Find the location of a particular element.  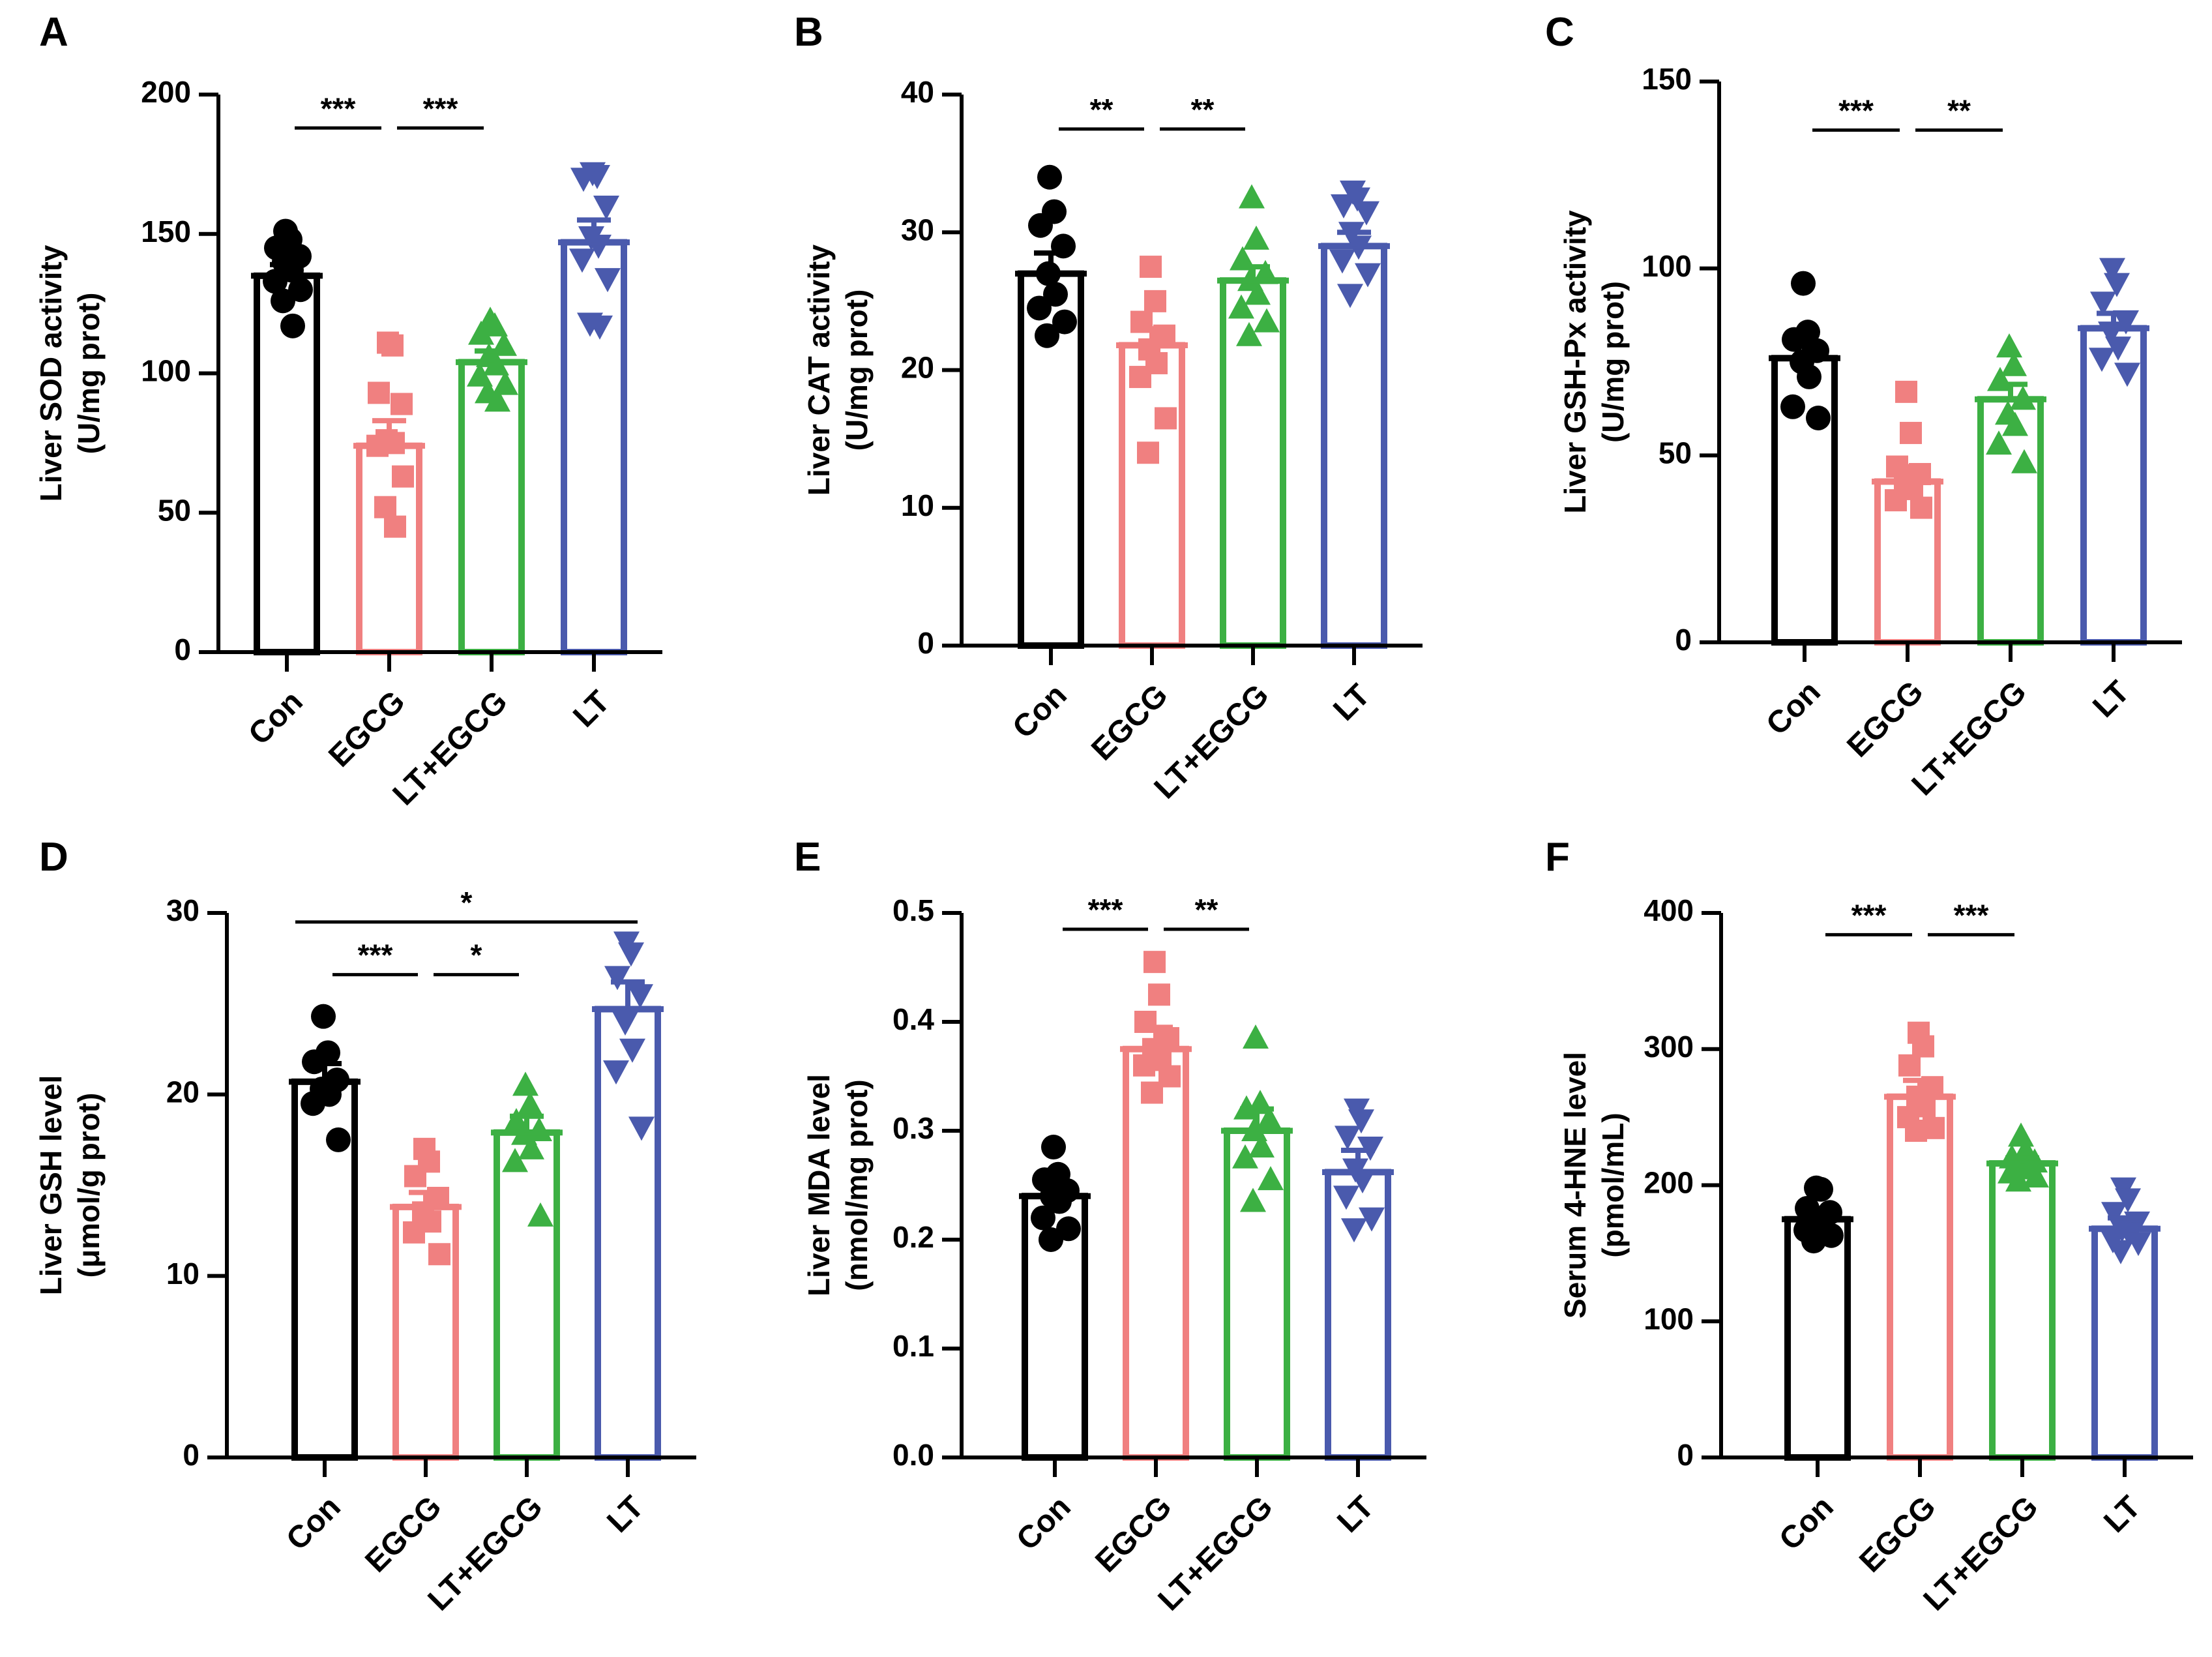

y-tick-label: 0.4 is located at coordinates (913, 1019).